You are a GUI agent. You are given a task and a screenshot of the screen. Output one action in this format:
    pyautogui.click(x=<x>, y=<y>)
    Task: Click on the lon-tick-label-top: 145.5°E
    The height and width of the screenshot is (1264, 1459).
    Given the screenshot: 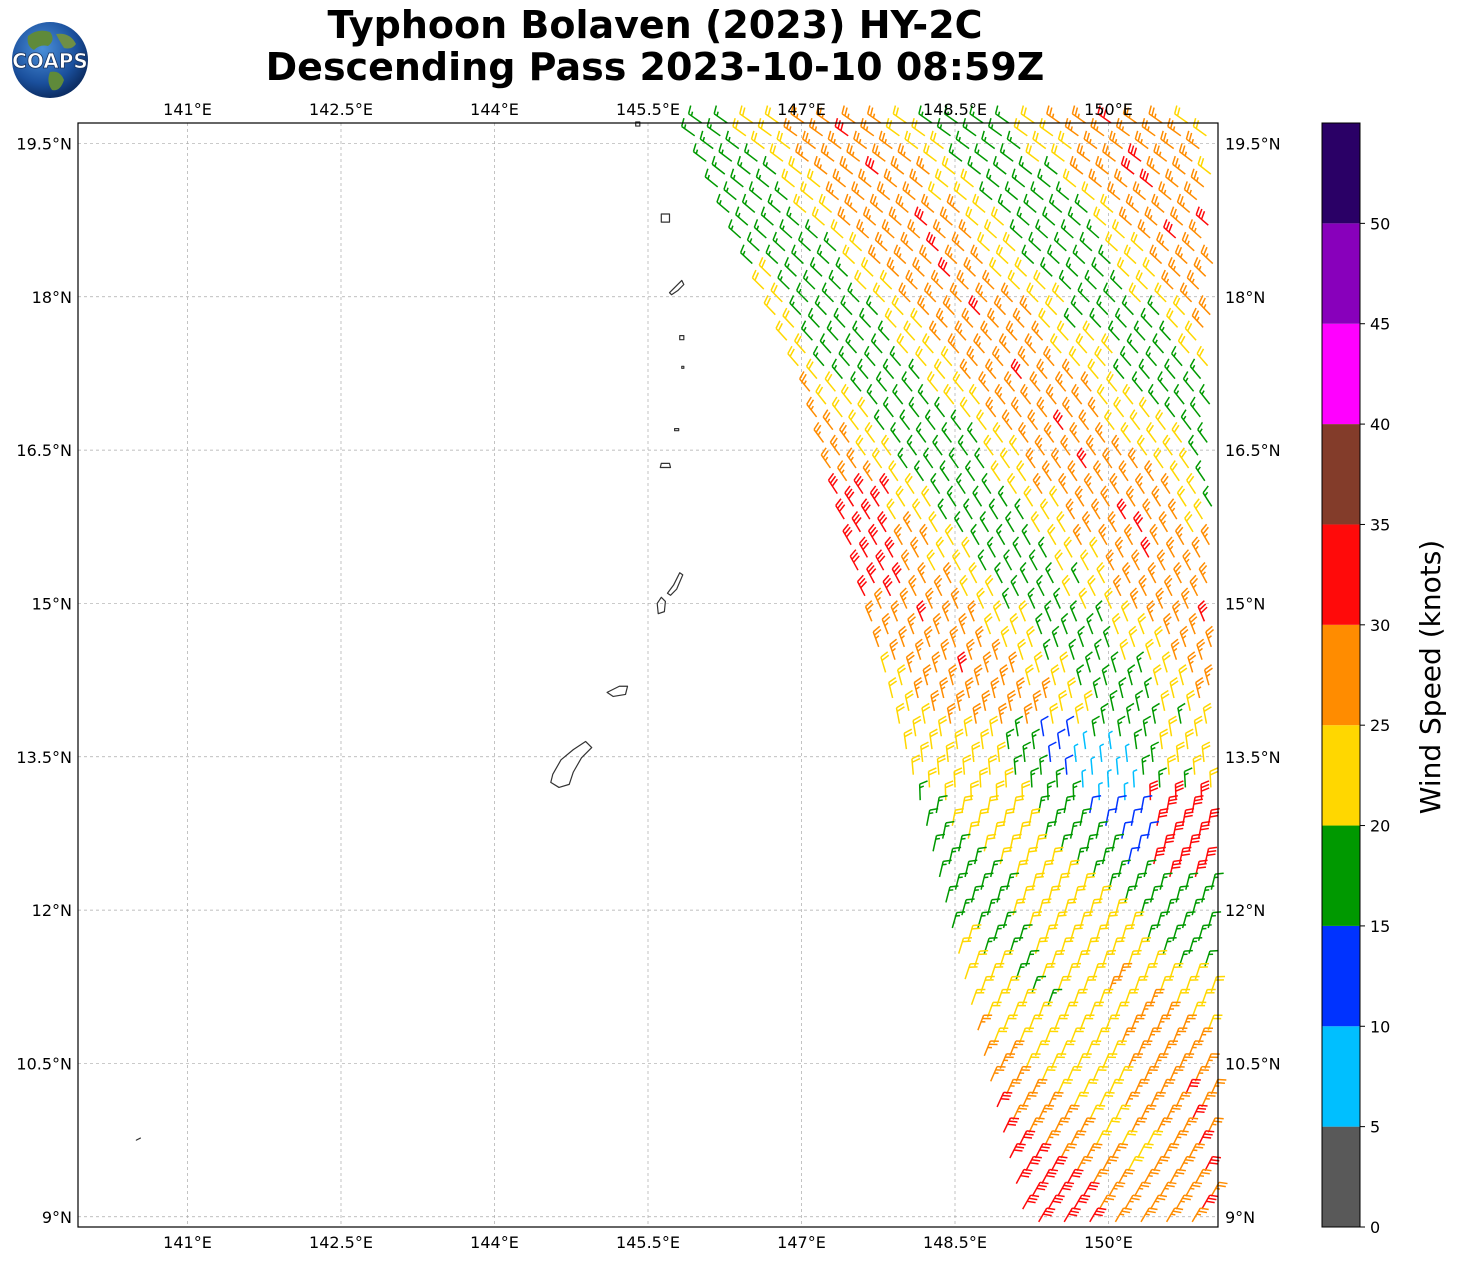 What is the action you would take?
    pyautogui.click(x=648, y=109)
    